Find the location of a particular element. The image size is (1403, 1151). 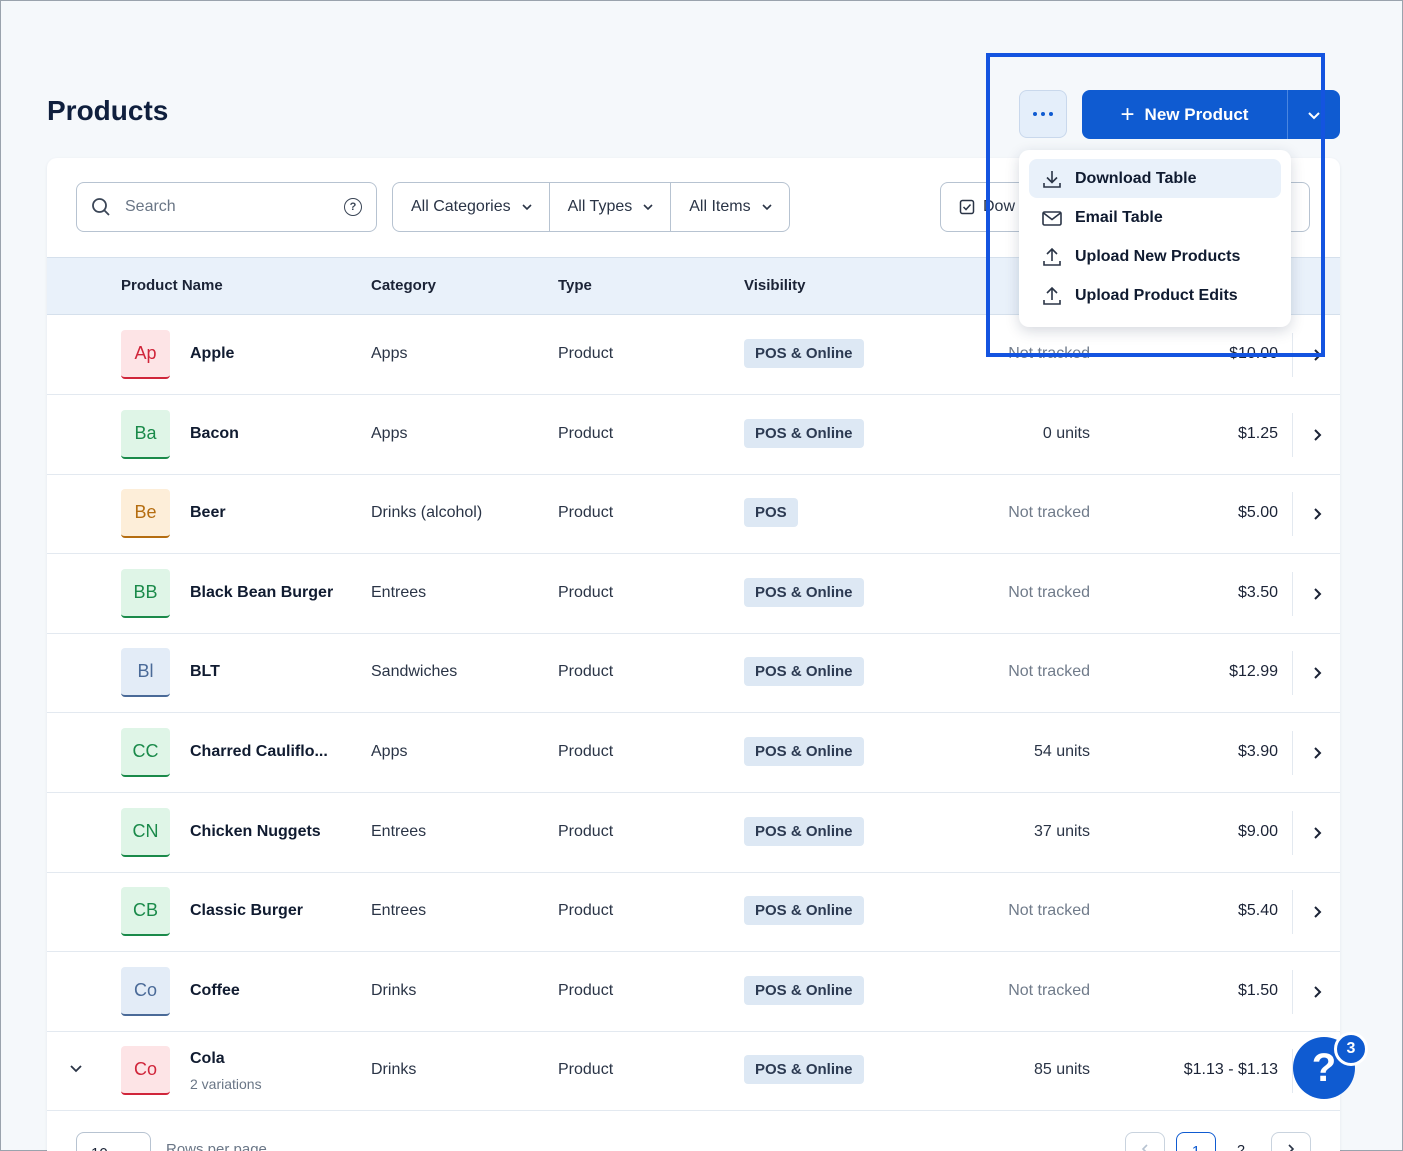

filter-types: All Types is located at coordinates (611, 207).